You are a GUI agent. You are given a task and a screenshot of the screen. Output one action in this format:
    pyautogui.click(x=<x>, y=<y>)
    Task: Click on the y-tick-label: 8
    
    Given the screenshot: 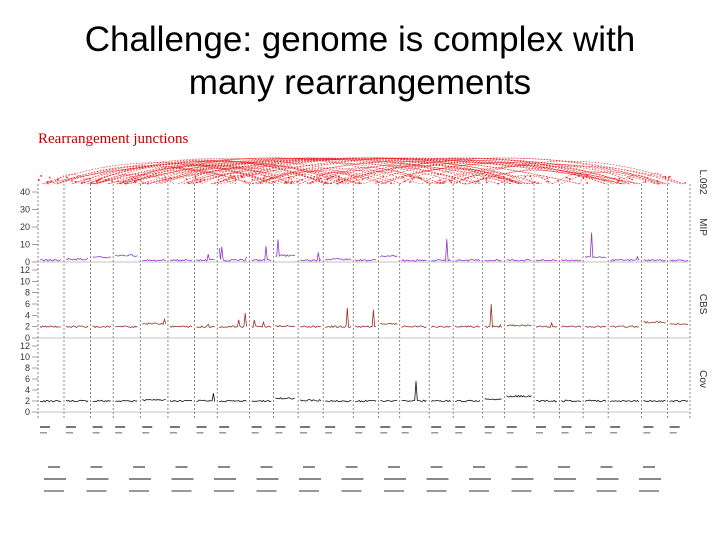 What is the action you would take?
    pyautogui.click(x=27, y=293)
    